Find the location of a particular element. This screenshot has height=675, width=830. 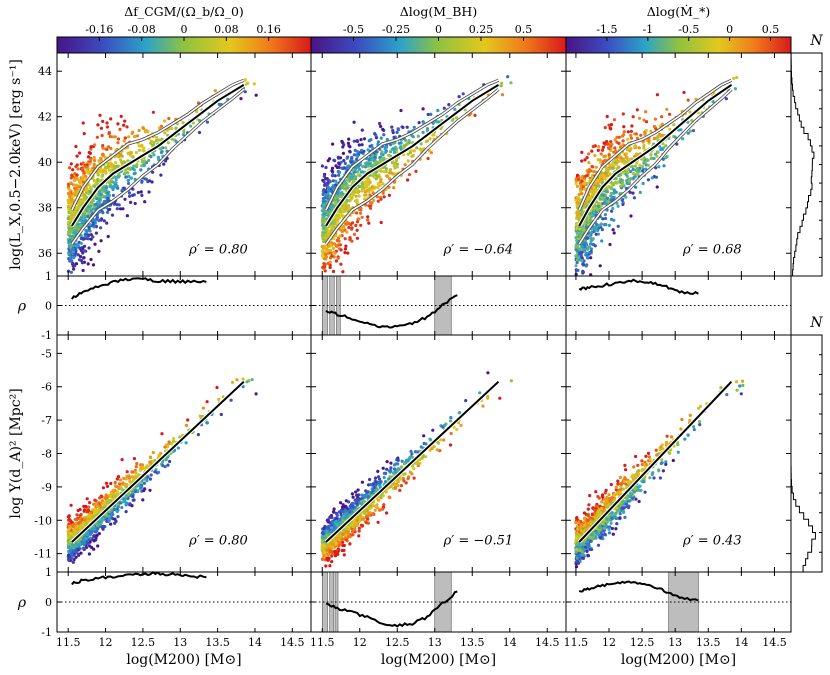

spread-lower-line is located at coordinates (158, 166).